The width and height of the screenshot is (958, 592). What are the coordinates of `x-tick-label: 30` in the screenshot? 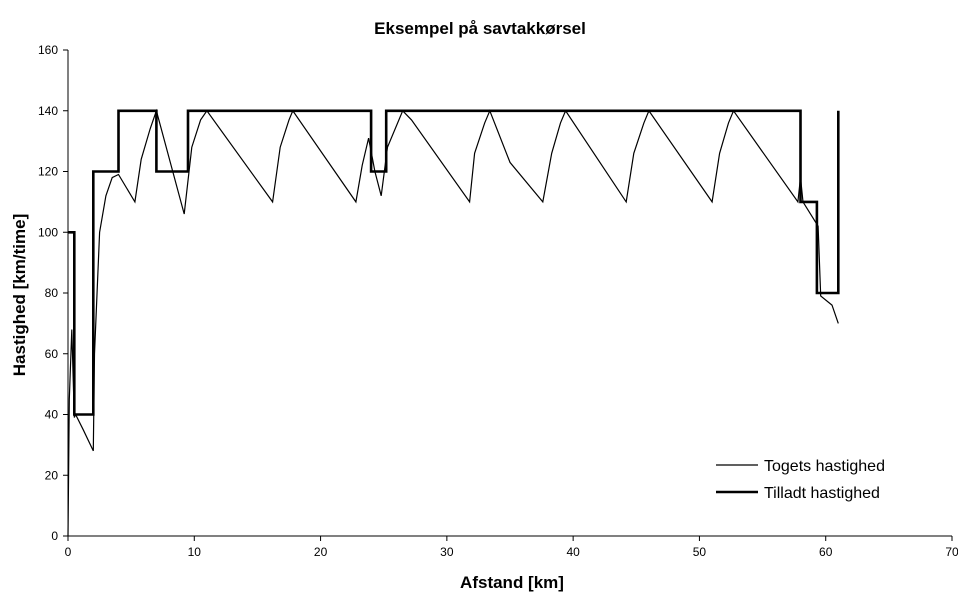 It's located at (447, 552).